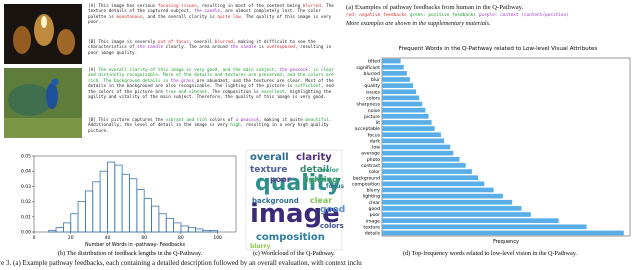 The width and height of the screenshot is (640, 270). Describe the element at coordinates (26, 202) in the screenshot. I see `y-tick-label: 0.02` at that location.